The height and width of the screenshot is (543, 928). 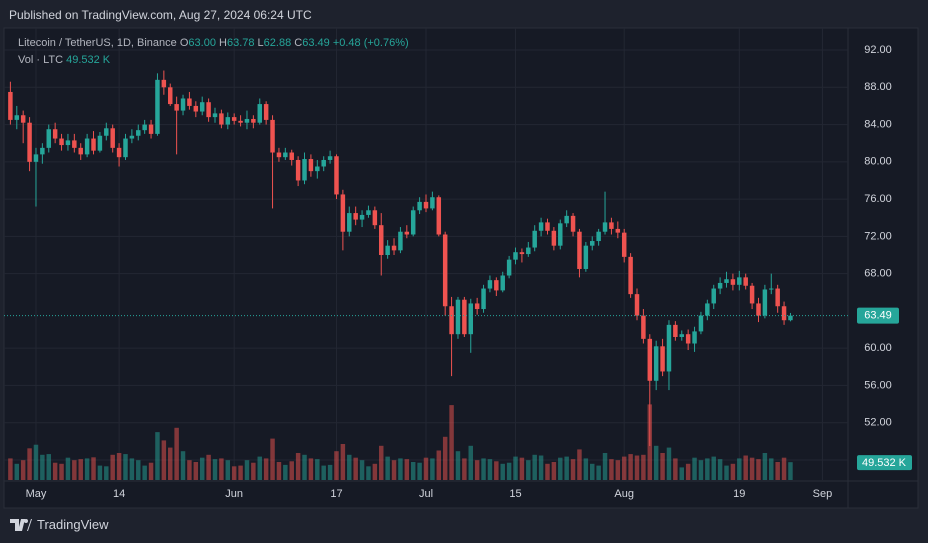 What do you see at coordinates (624, 494) in the screenshot?
I see `x-tick-label: Aug` at bounding box center [624, 494].